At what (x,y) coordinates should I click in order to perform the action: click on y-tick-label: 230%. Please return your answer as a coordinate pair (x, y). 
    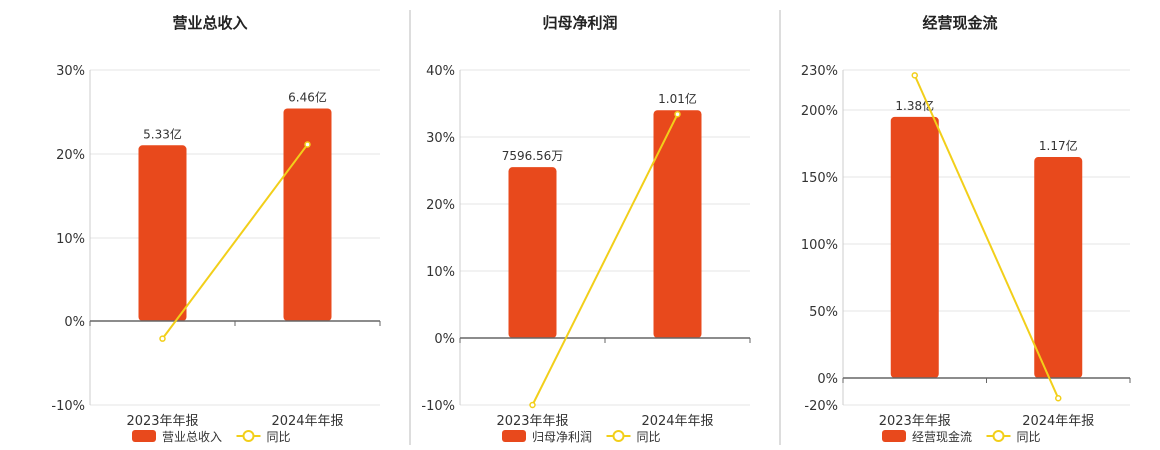
    Looking at the image, I should click on (819, 71).